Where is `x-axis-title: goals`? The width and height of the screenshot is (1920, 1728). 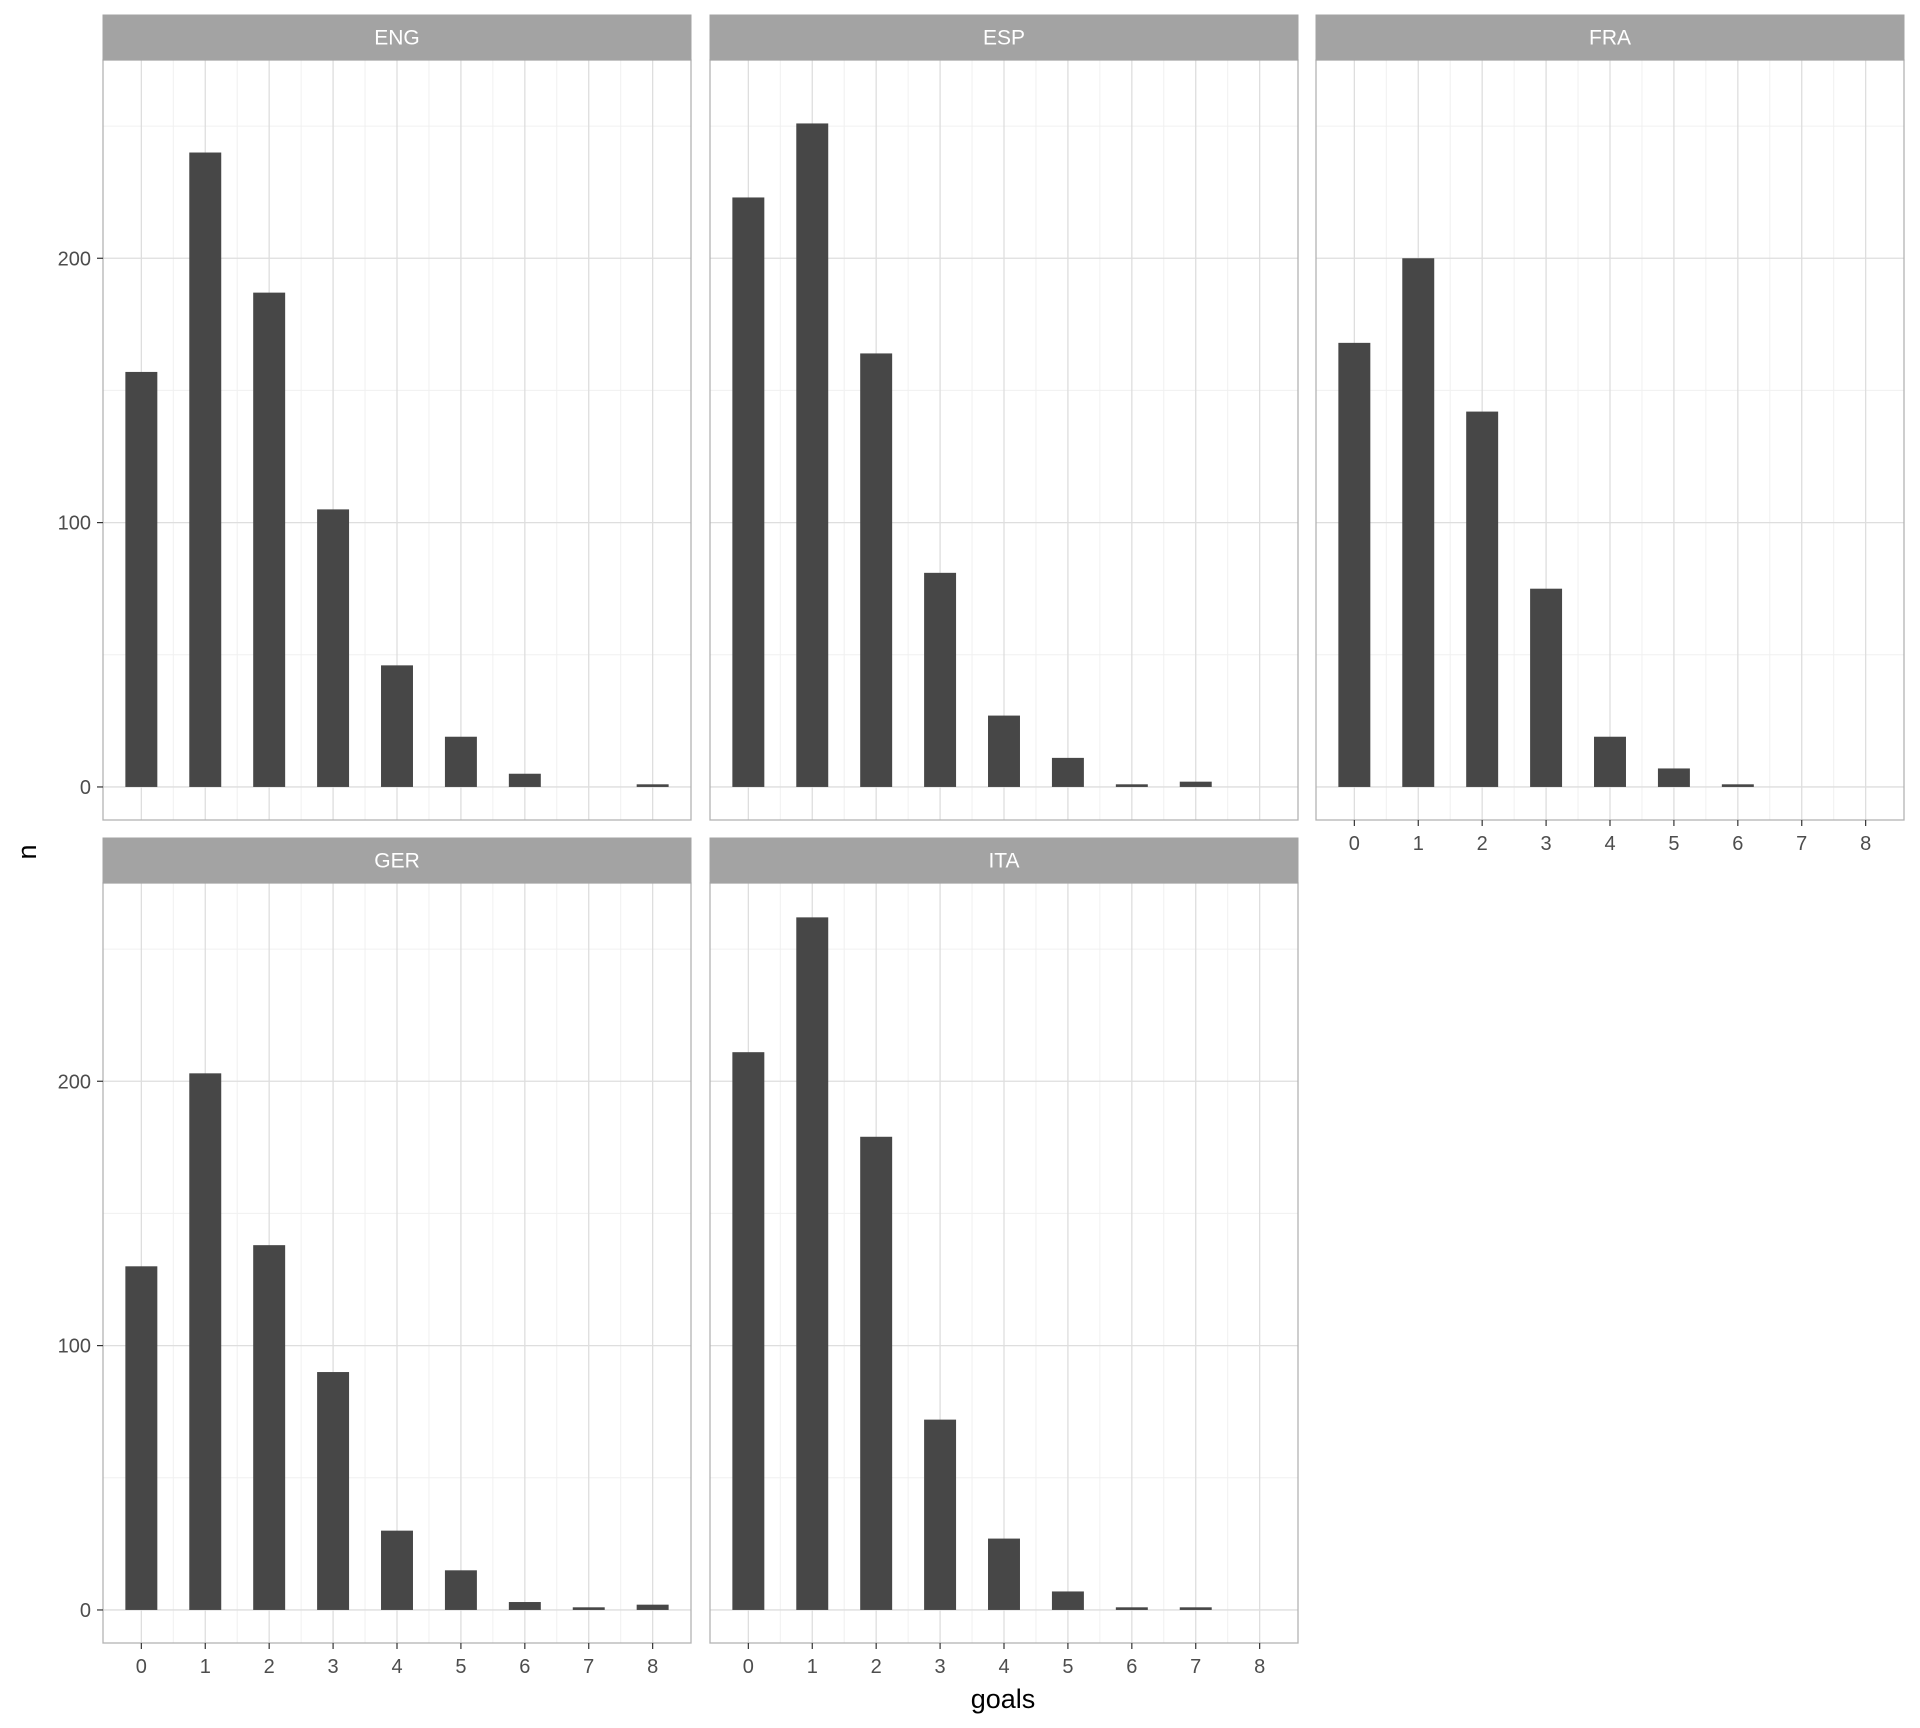
x-axis-title: goals is located at coordinates (1003, 1699).